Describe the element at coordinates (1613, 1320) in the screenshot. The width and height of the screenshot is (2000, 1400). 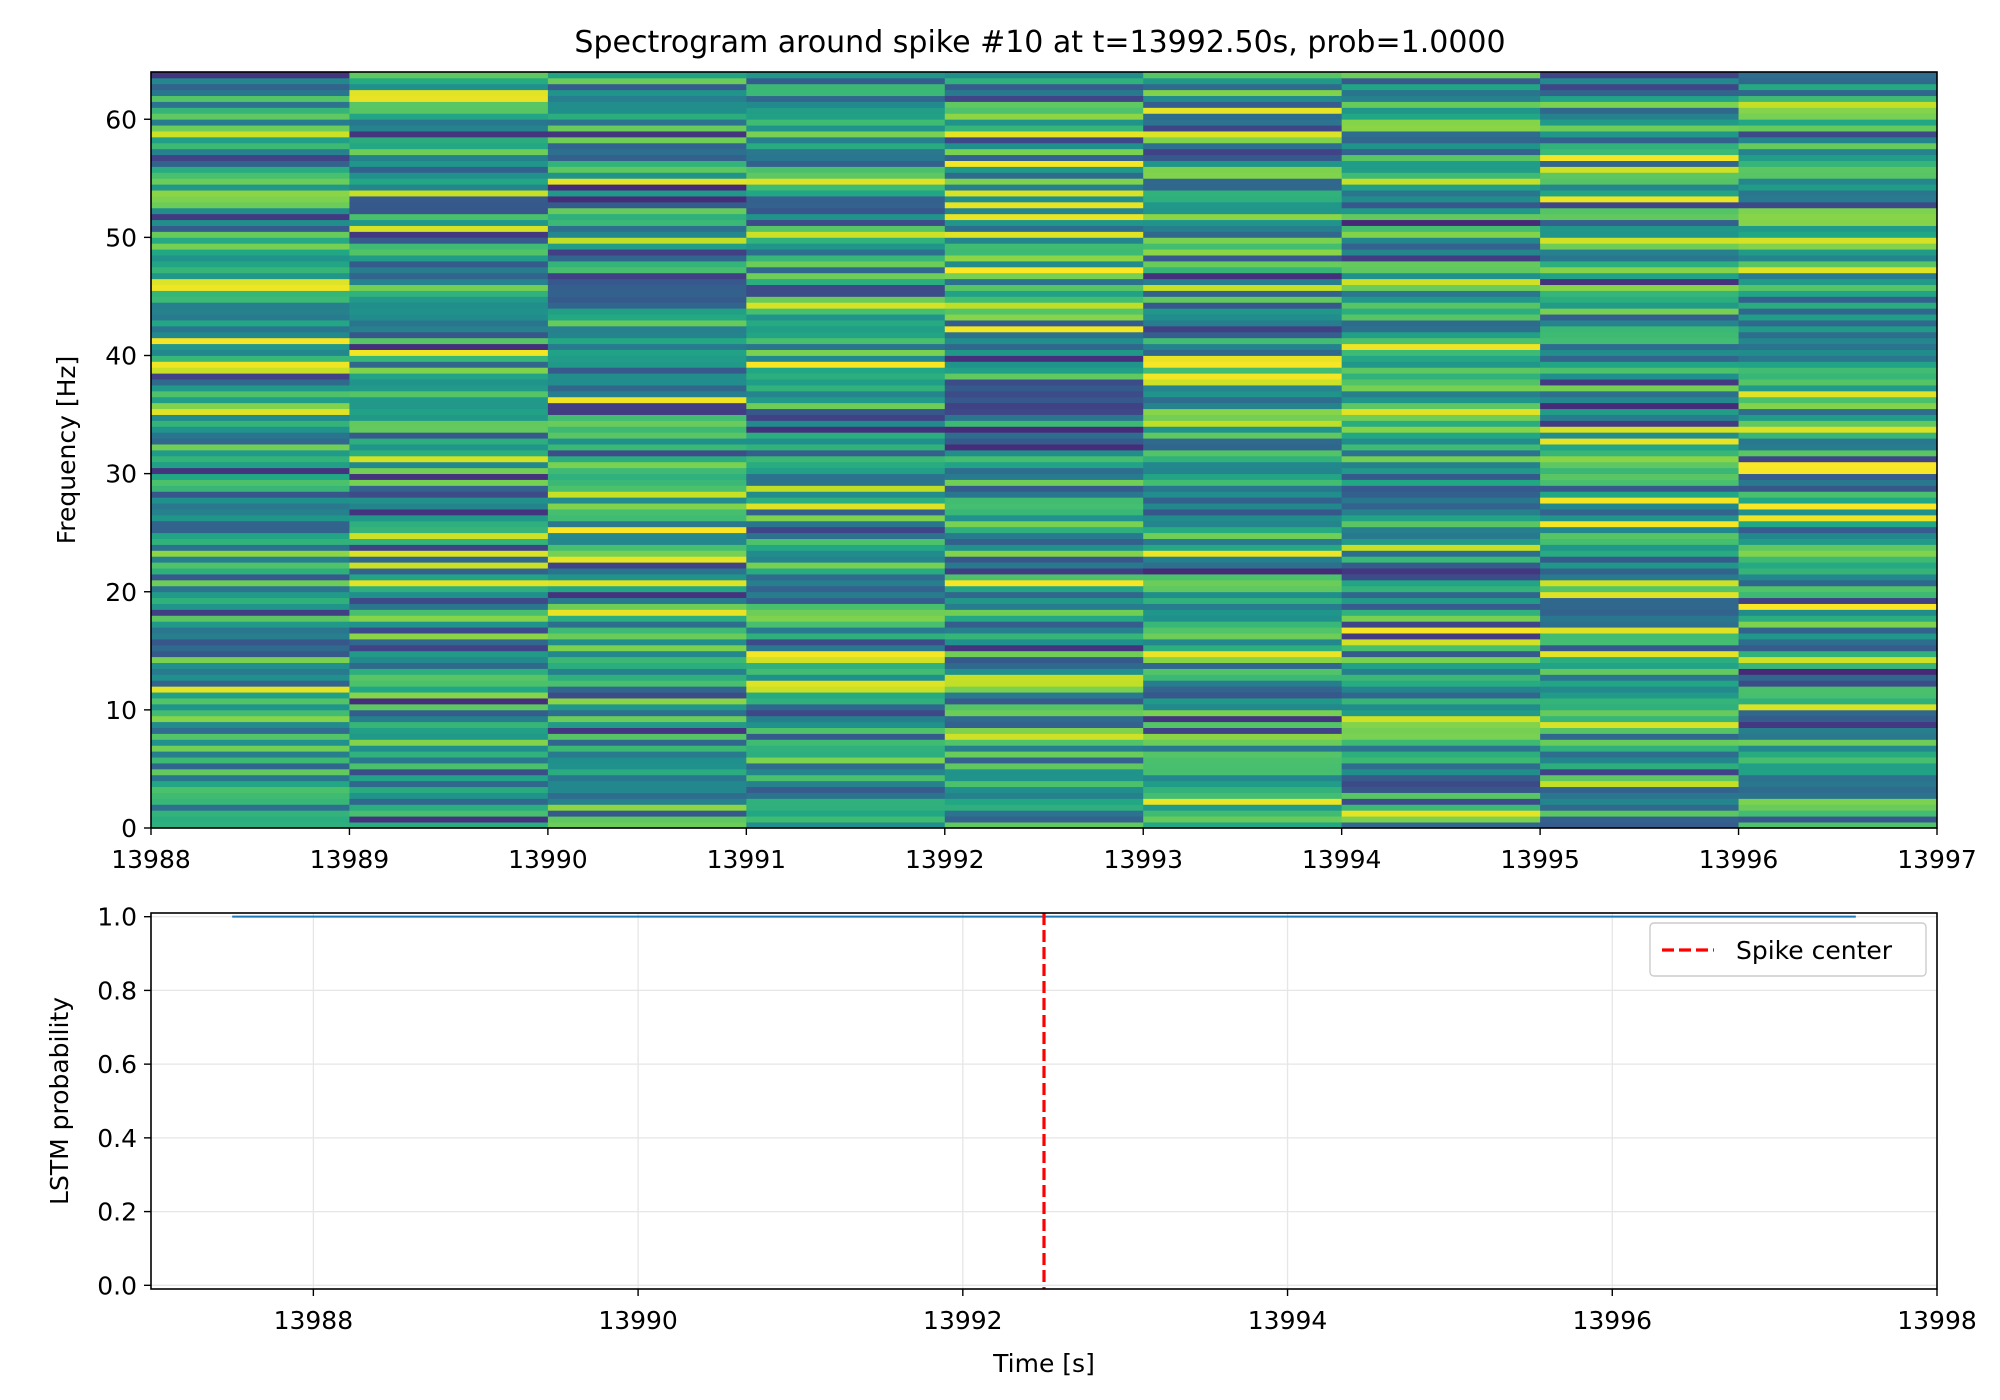
I see `probability-x-tick-label: 13996` at that location.